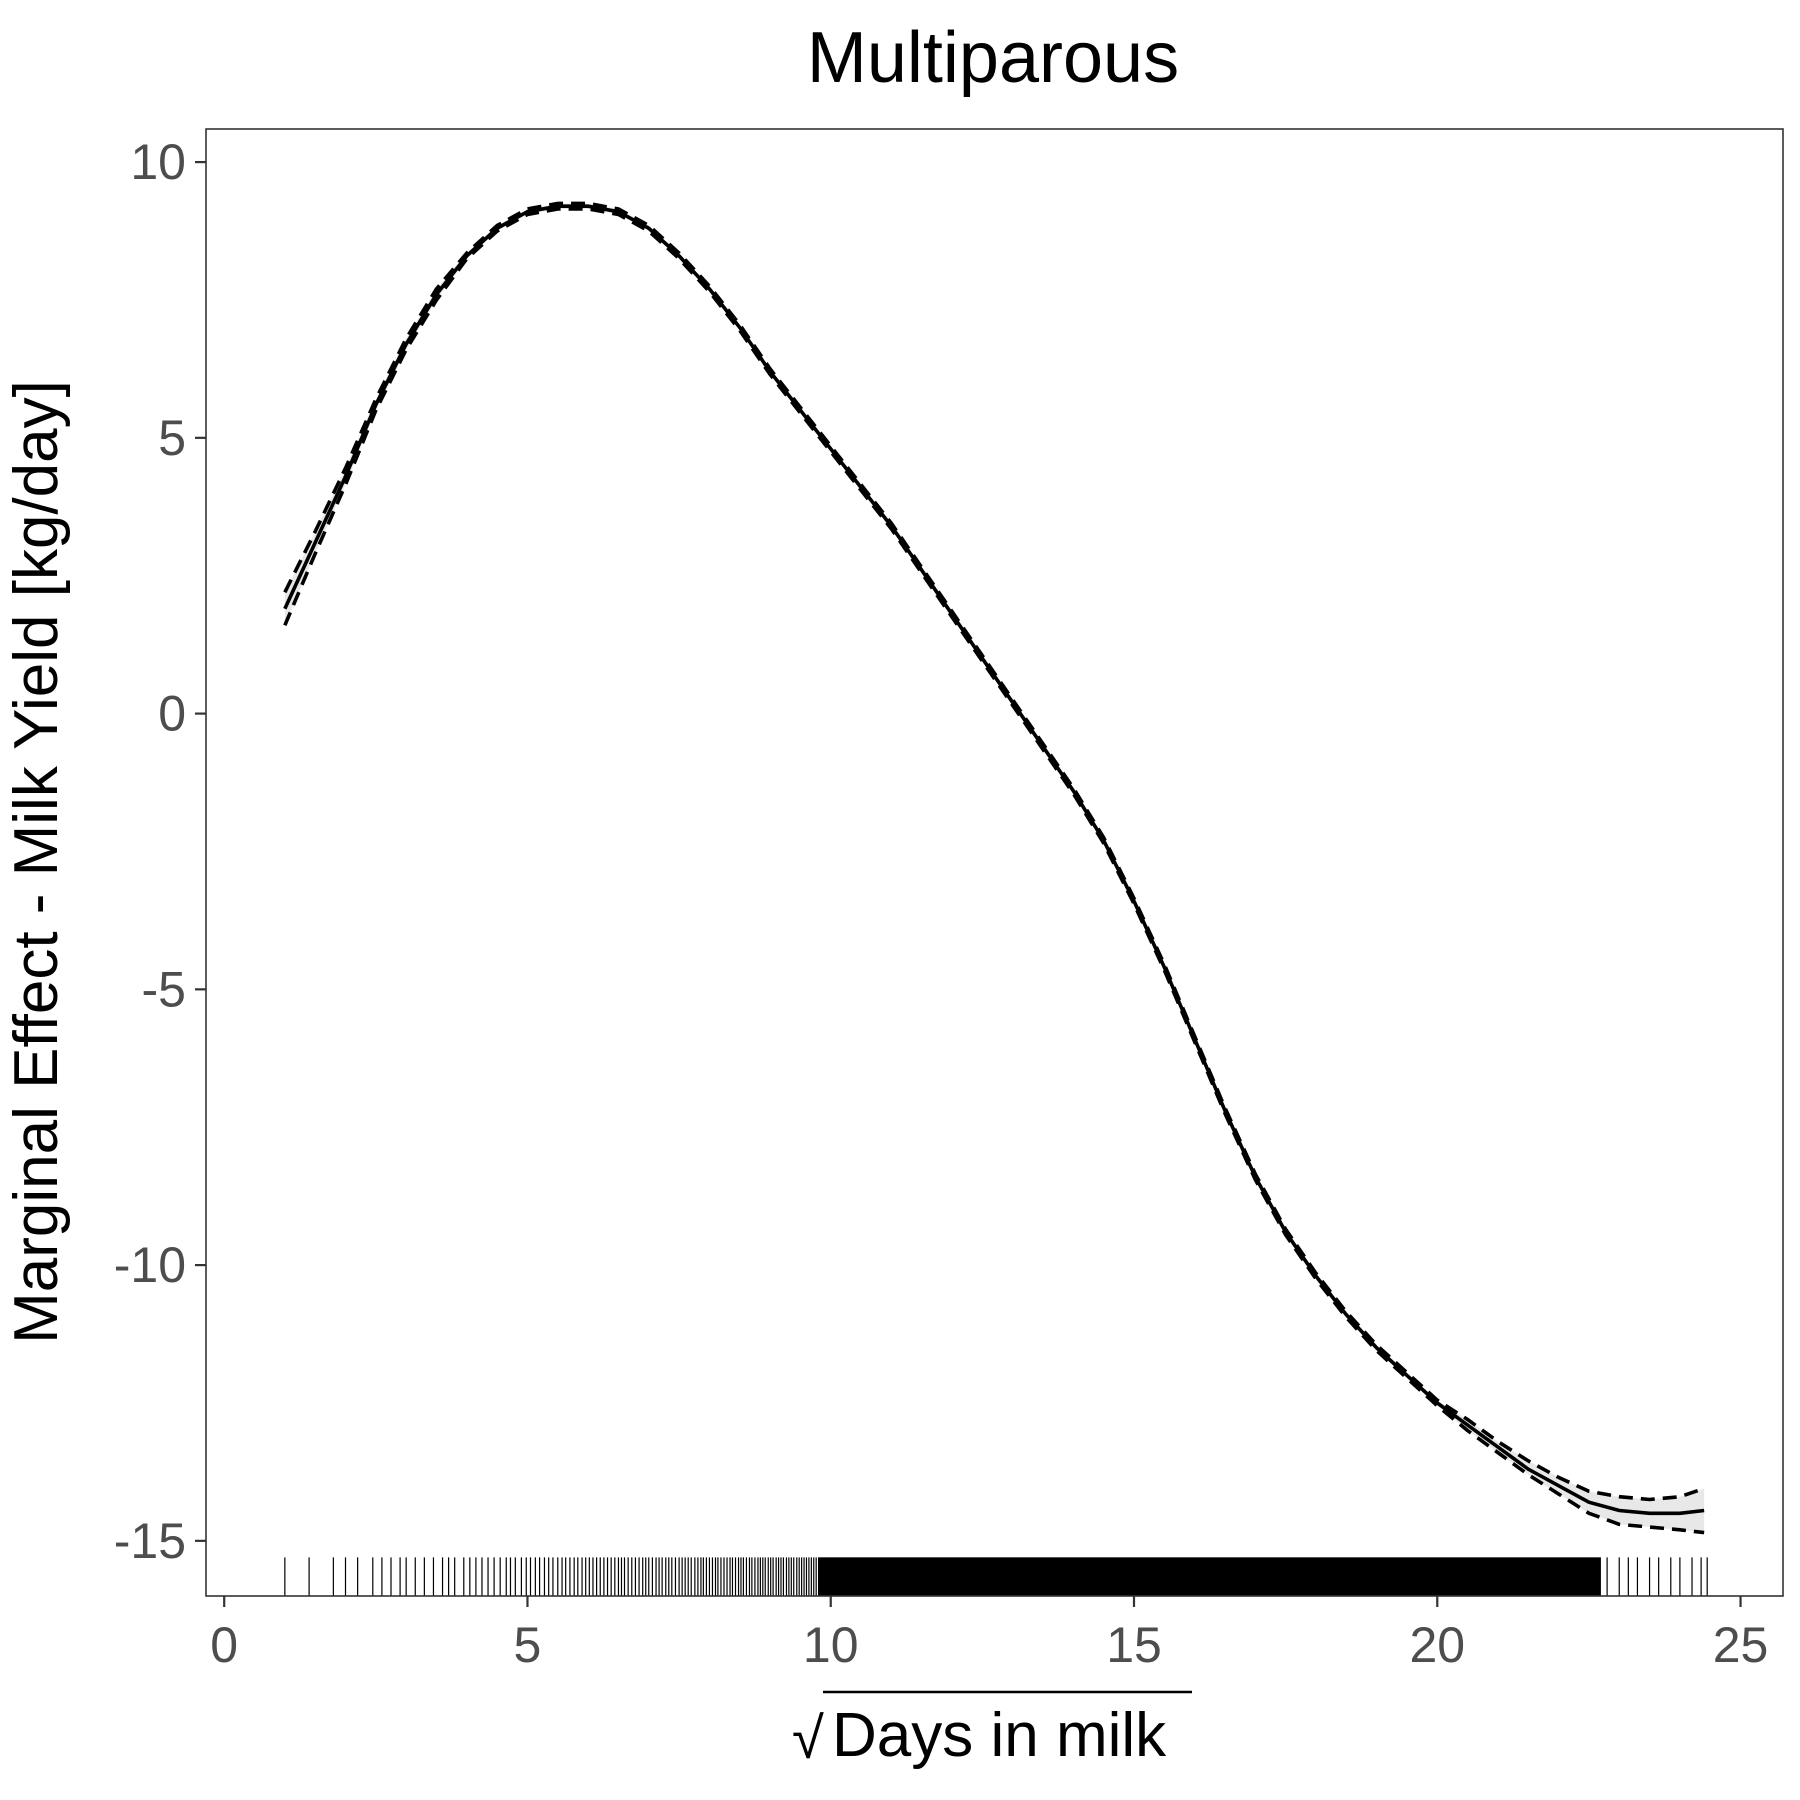 The height and width of the screenshot is (1800, 1800). Describe the element at coordinates (993, 58) in the screenshot. I see `chart-title: Multiparous` at that location.